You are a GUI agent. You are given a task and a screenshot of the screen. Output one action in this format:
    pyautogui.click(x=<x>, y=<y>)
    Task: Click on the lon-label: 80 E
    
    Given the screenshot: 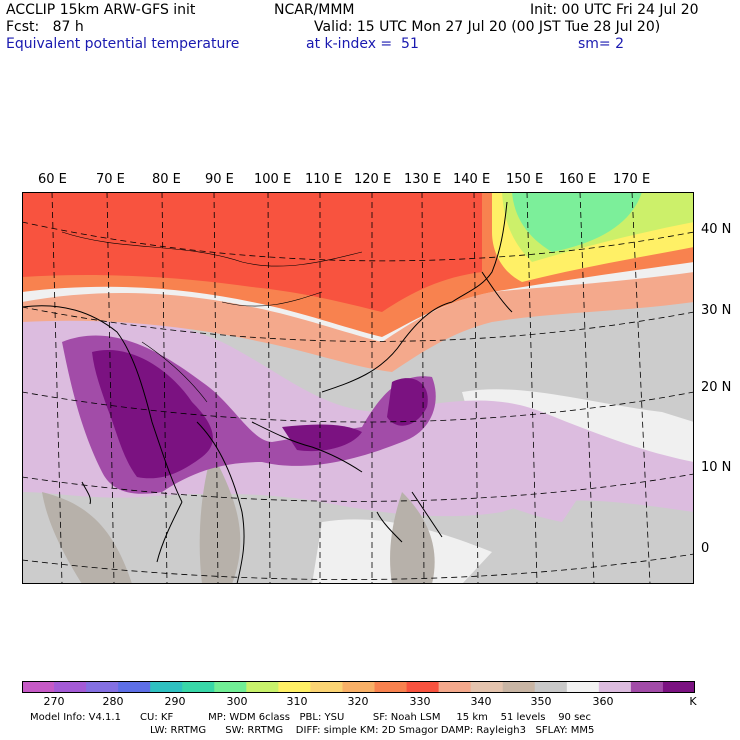 What is the action you would take?
    pyautogui.click(x=166, y=179)
    